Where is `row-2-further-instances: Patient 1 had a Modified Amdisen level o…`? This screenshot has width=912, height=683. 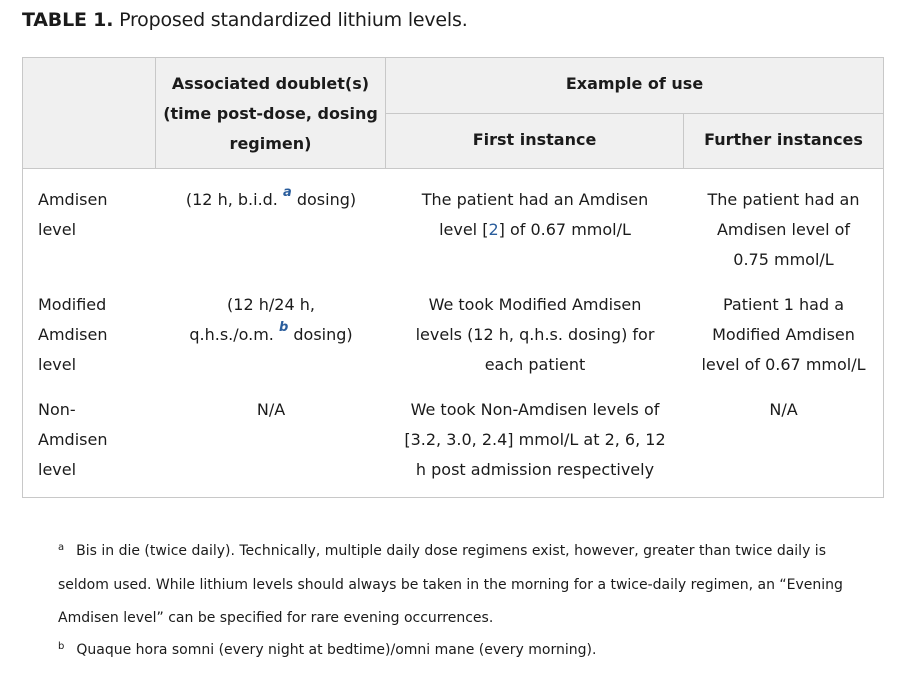
row-2-further-instances: Patient 1 had a Modified Amdisen level o… is located at coordinates (783, 335).